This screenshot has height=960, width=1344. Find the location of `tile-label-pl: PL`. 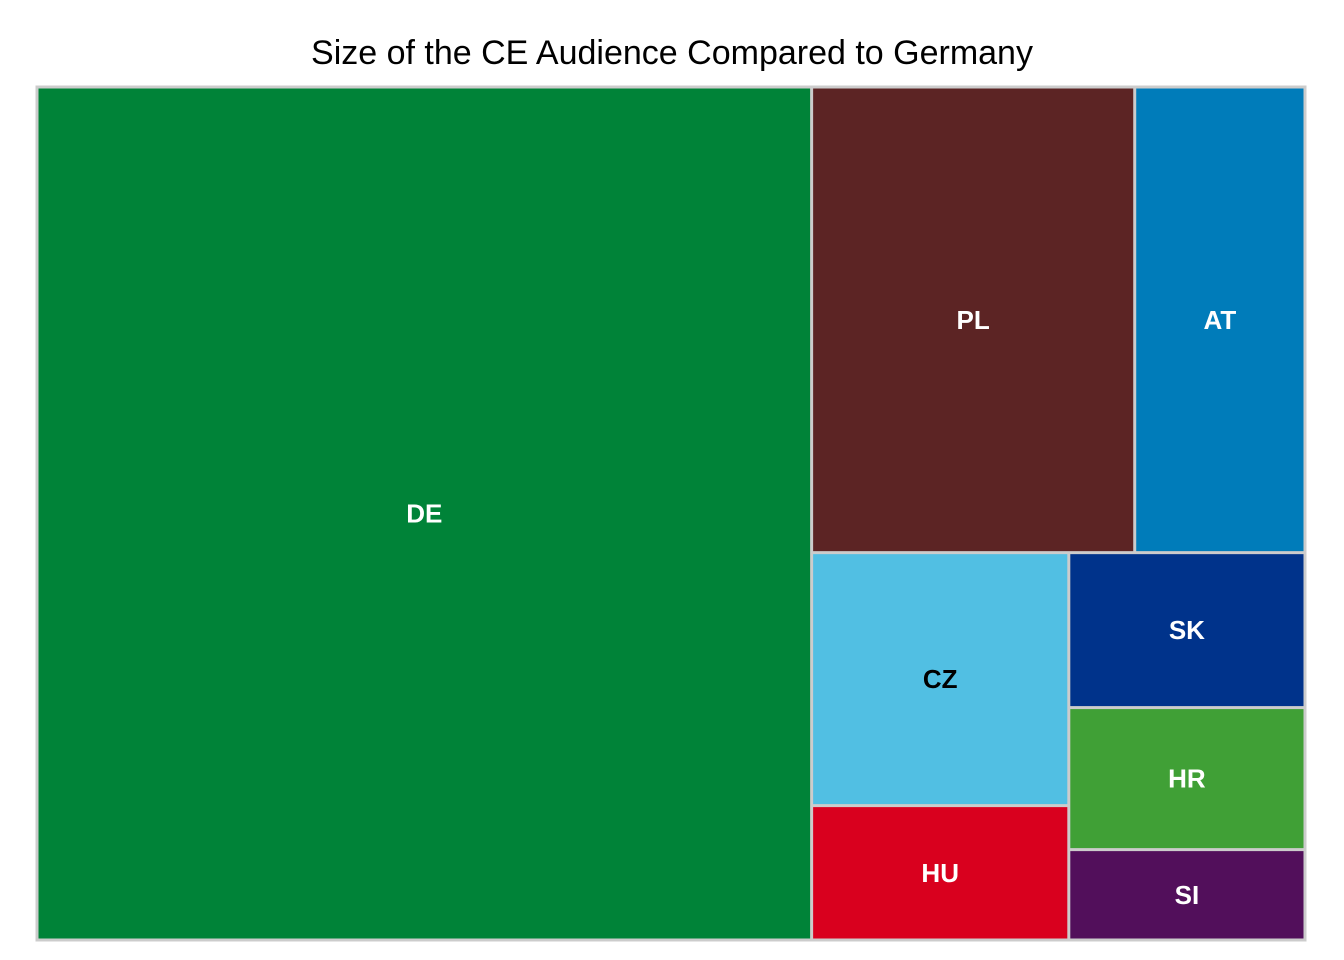

tile-label-pl: PL is located at coordinates (973, 320).